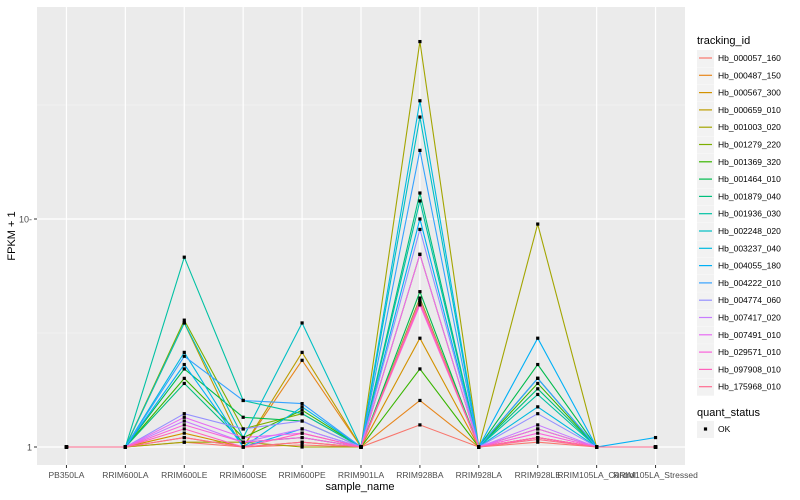 This screenshot has width=800, height=500. What do you see at coordinates (749, 214) in the screenshot?
I see `legend-label: Hb_001936_030` at bounding box center [749, 214].